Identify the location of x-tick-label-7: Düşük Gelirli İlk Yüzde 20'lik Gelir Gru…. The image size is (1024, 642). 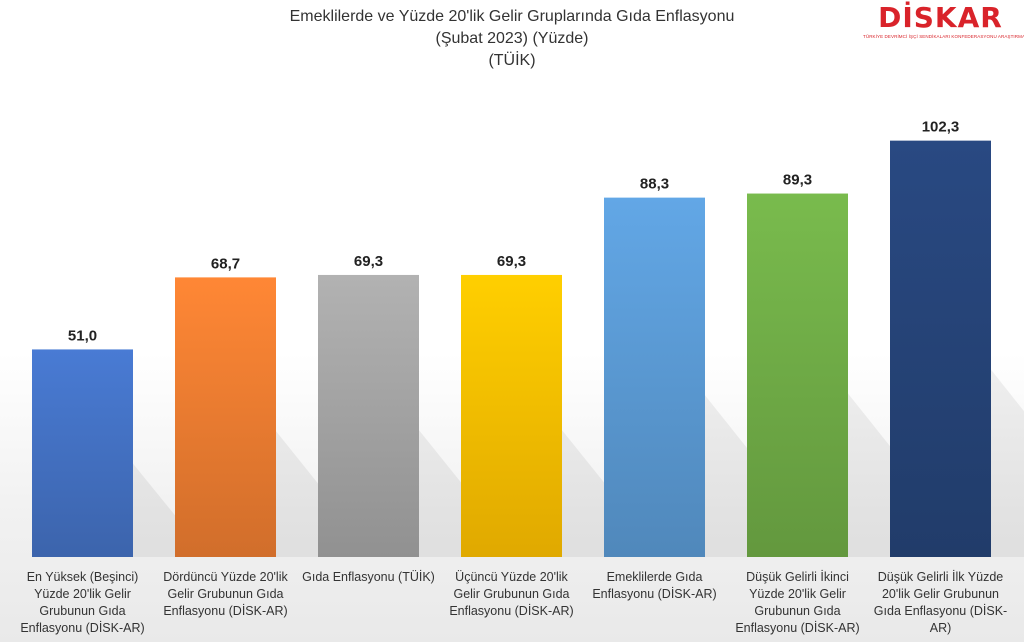
(940, 602).